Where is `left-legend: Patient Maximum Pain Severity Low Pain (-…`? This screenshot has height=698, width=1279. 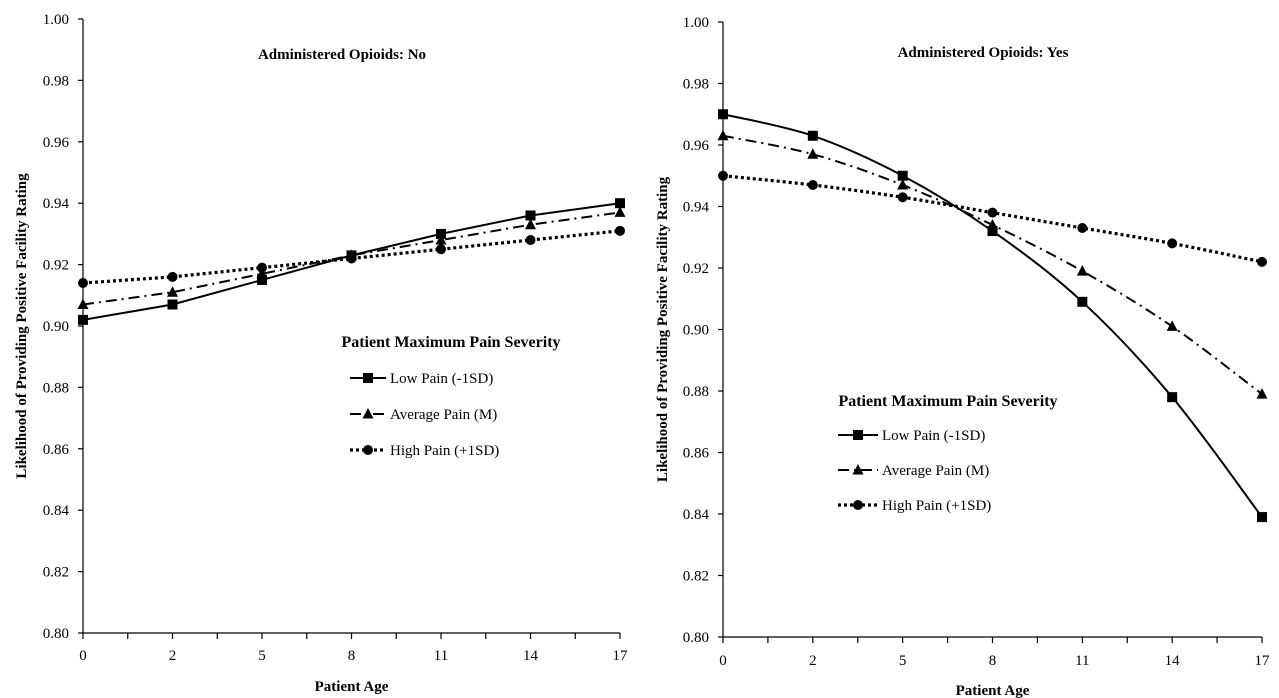 left-legend: Patient Maximum Pain Severity Low Pain (-… is located at coordinates (450, 396).